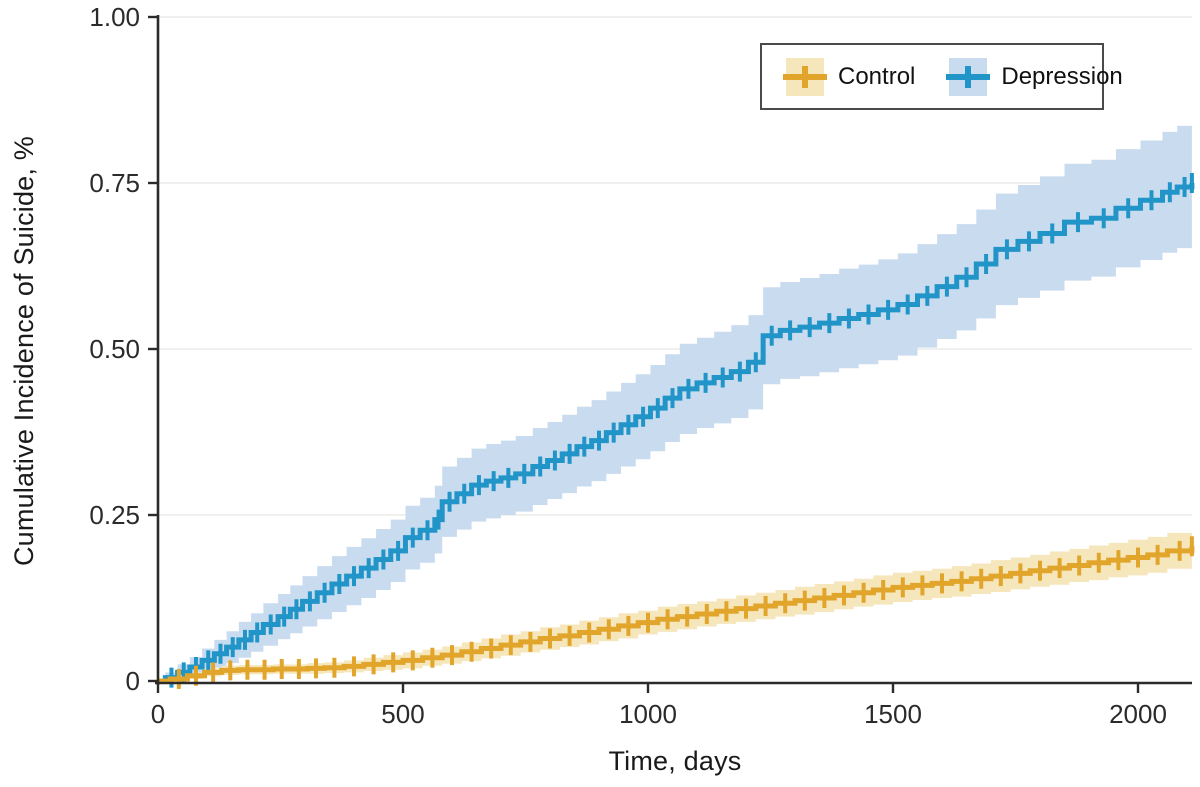 This screenshot has height=787, width=1200. Describe the element at coordinates (877, 76) in the screenshot. I see `legend-label-control: Control` at that location.